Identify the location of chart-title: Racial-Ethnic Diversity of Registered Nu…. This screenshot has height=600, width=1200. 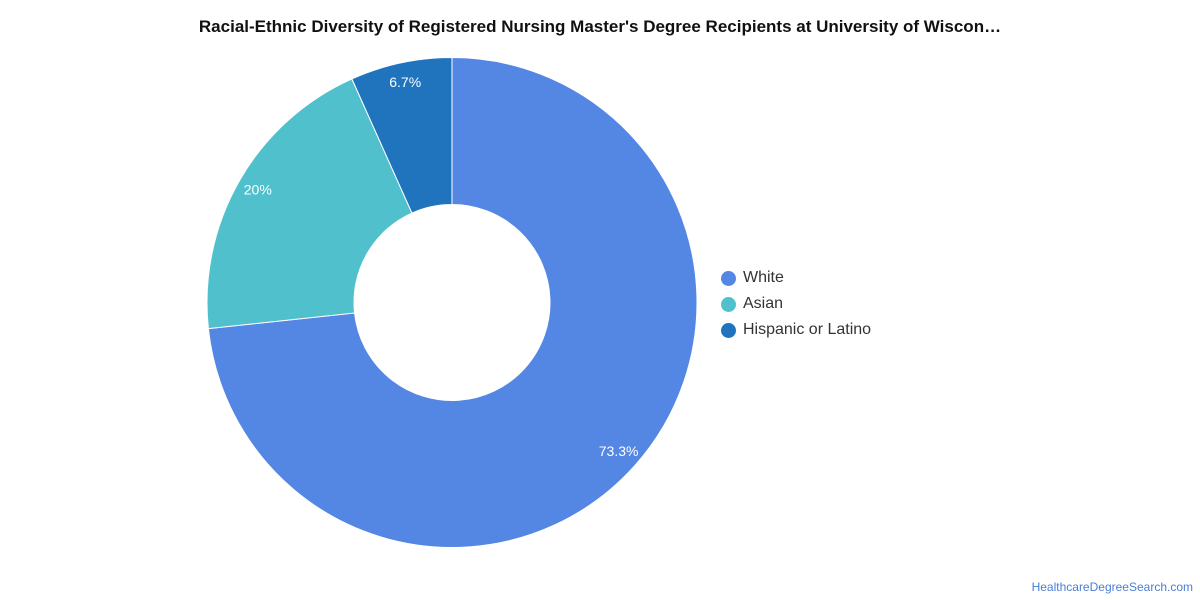
(600, 26).